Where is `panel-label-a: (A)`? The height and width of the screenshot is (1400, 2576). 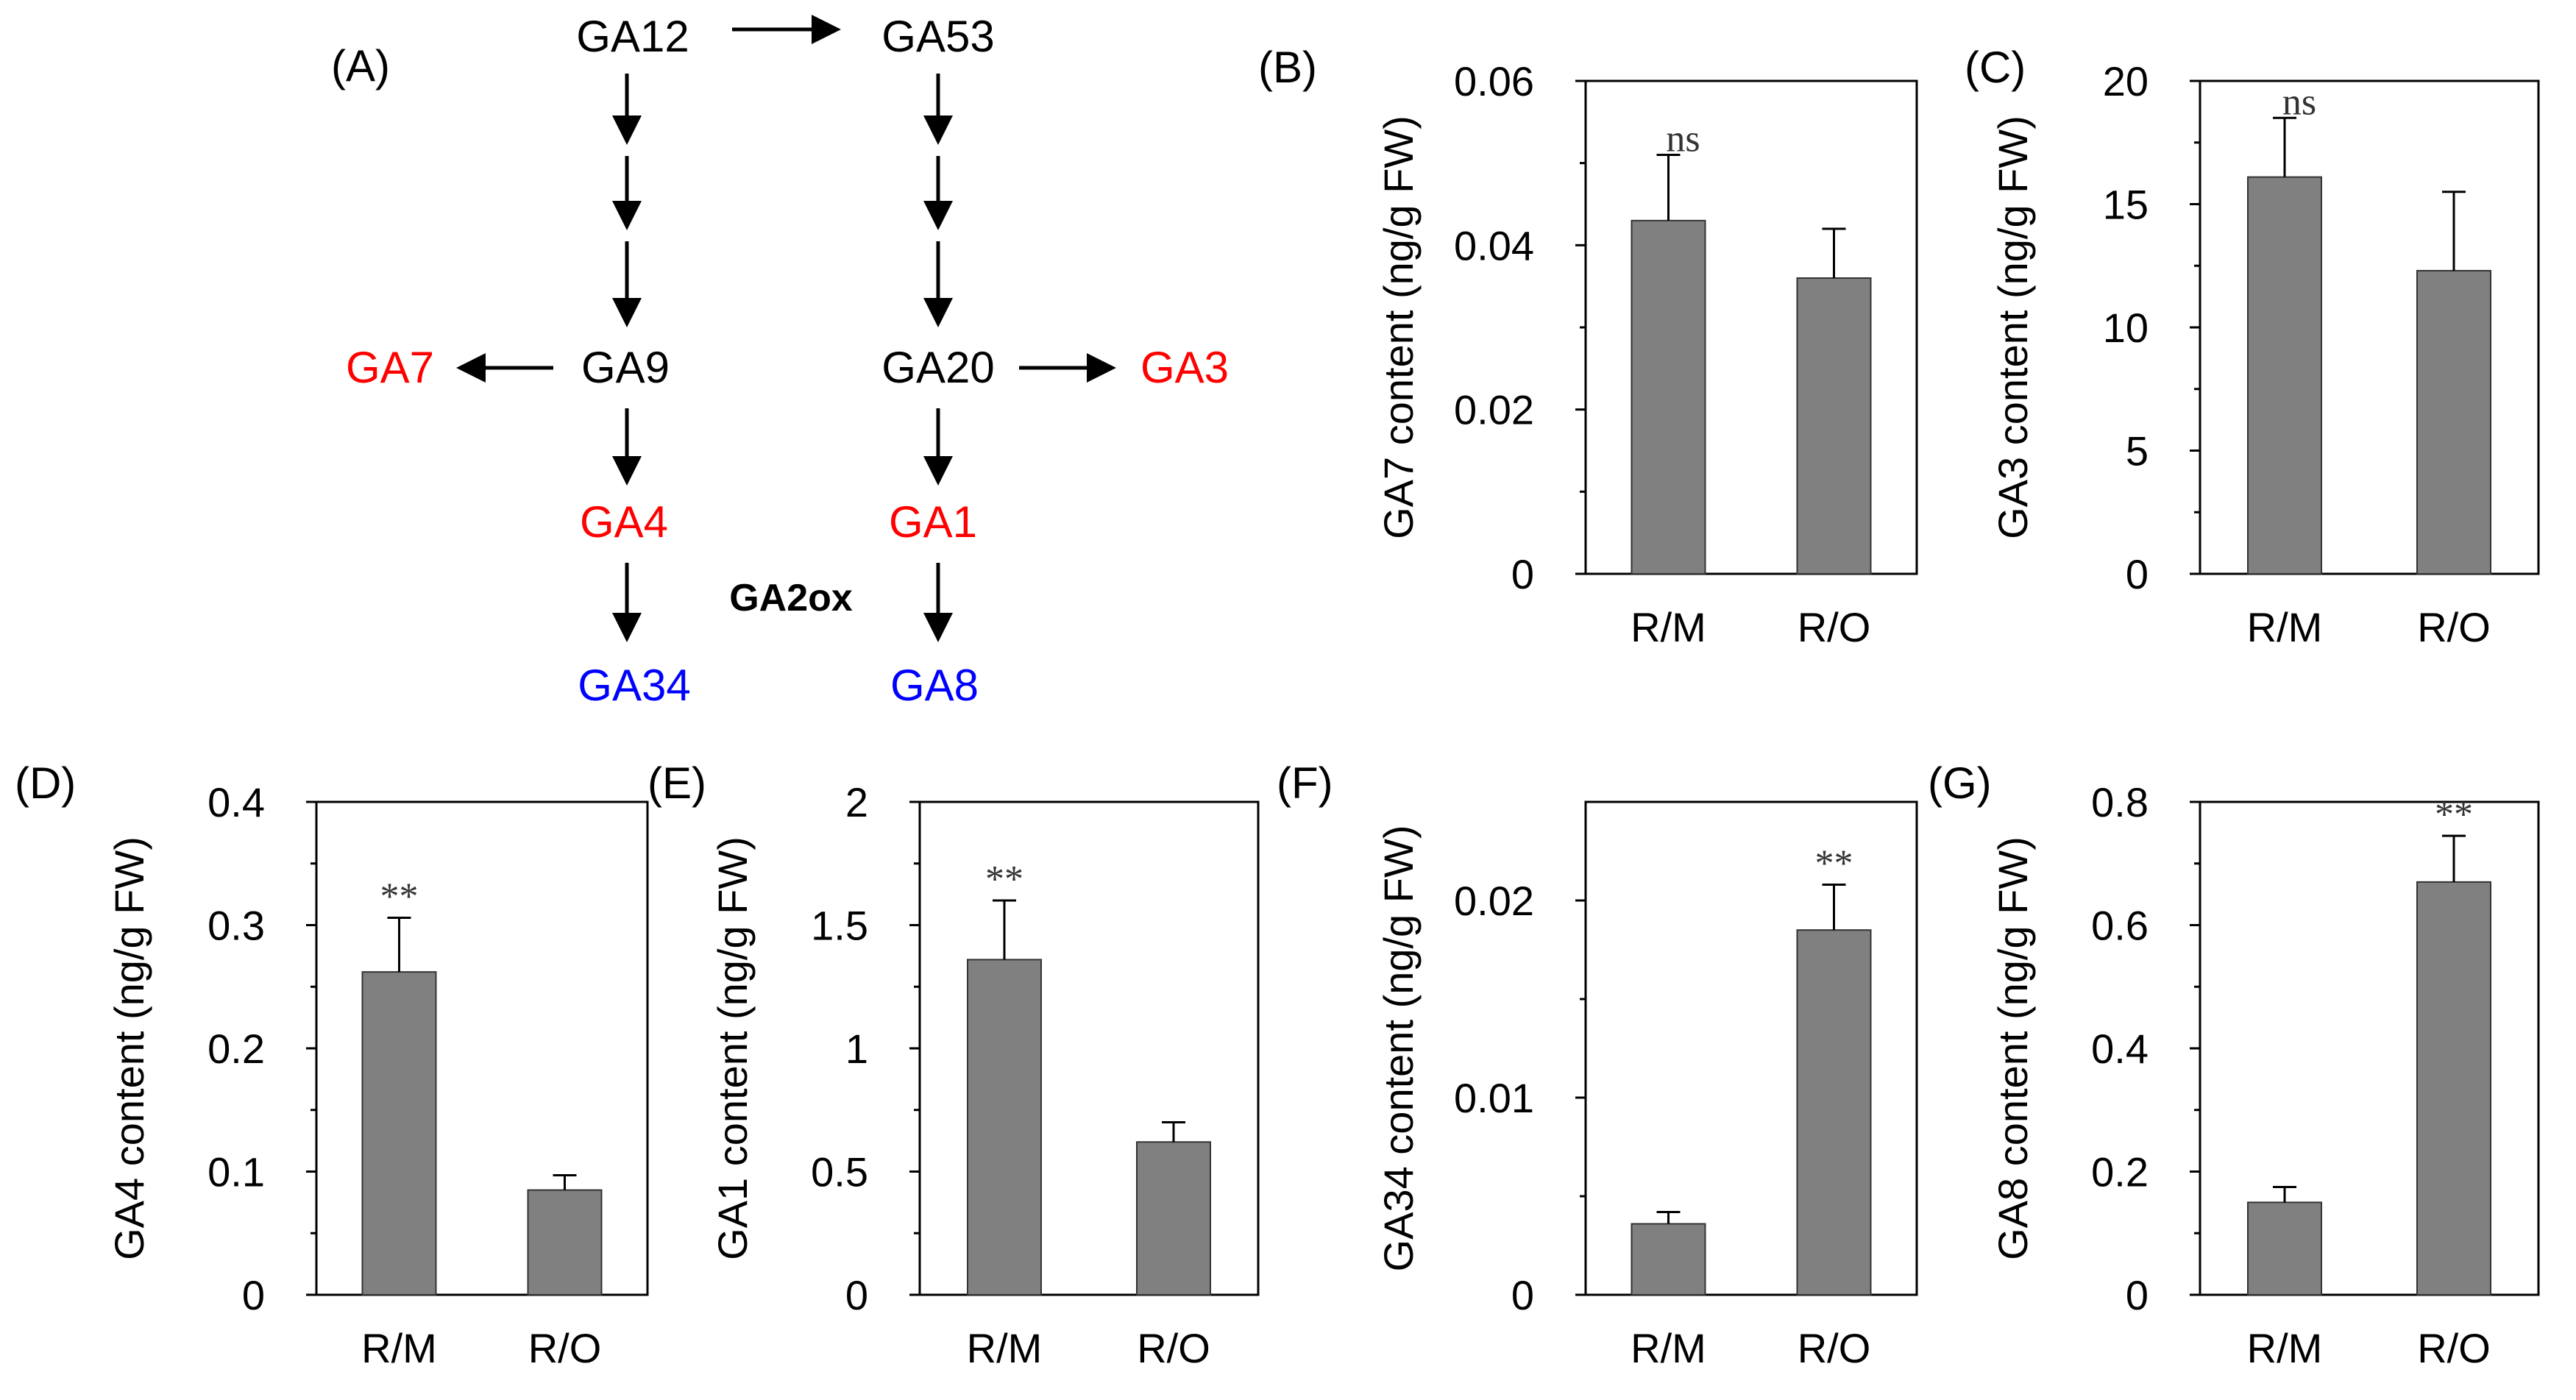
panel-label-a: (A) is located at coordinates (360, 65).